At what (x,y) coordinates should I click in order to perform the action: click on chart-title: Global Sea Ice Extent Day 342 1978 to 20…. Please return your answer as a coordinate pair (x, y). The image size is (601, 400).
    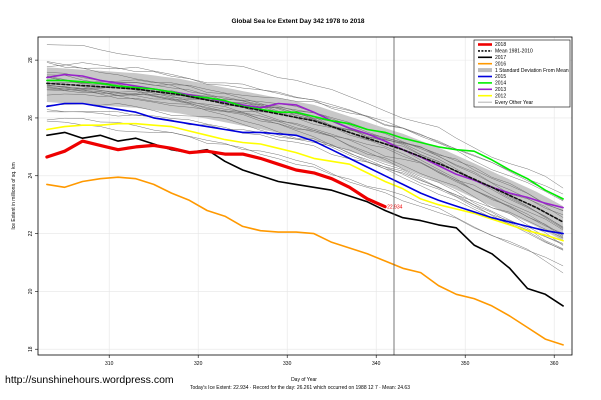
    Looking at the image, I should click on (298, 21).